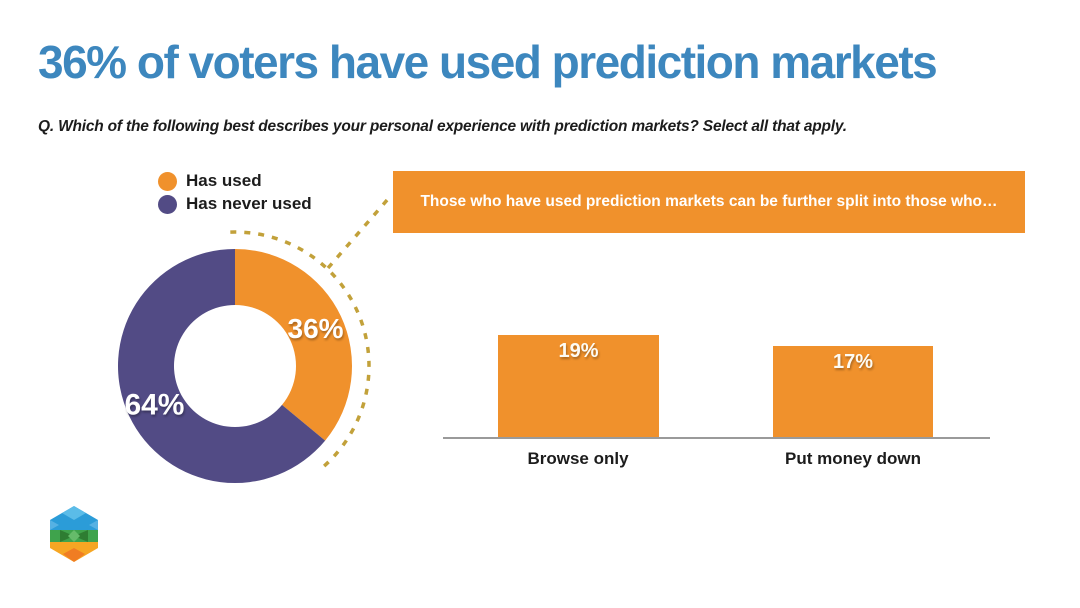  I want to click on legend-item-has-never-used: Has never used, so click(235, 204).